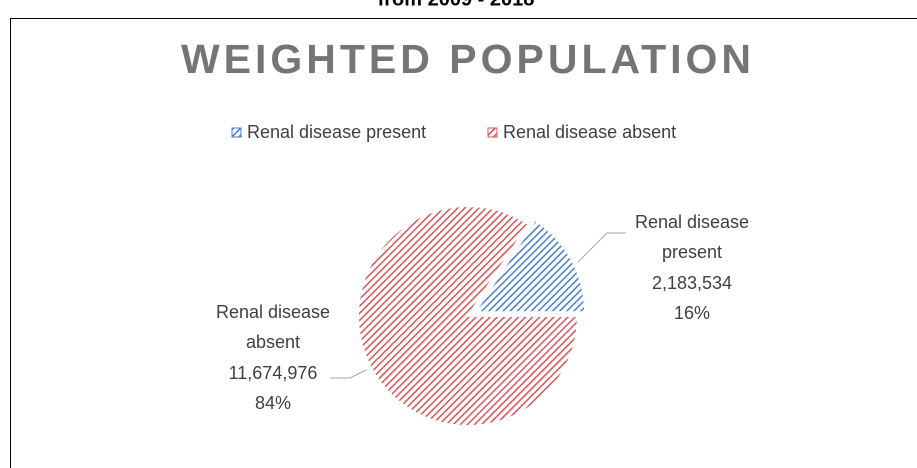 This screenshot has width=917, height=468. I want to click on pie, so click(472, 316).